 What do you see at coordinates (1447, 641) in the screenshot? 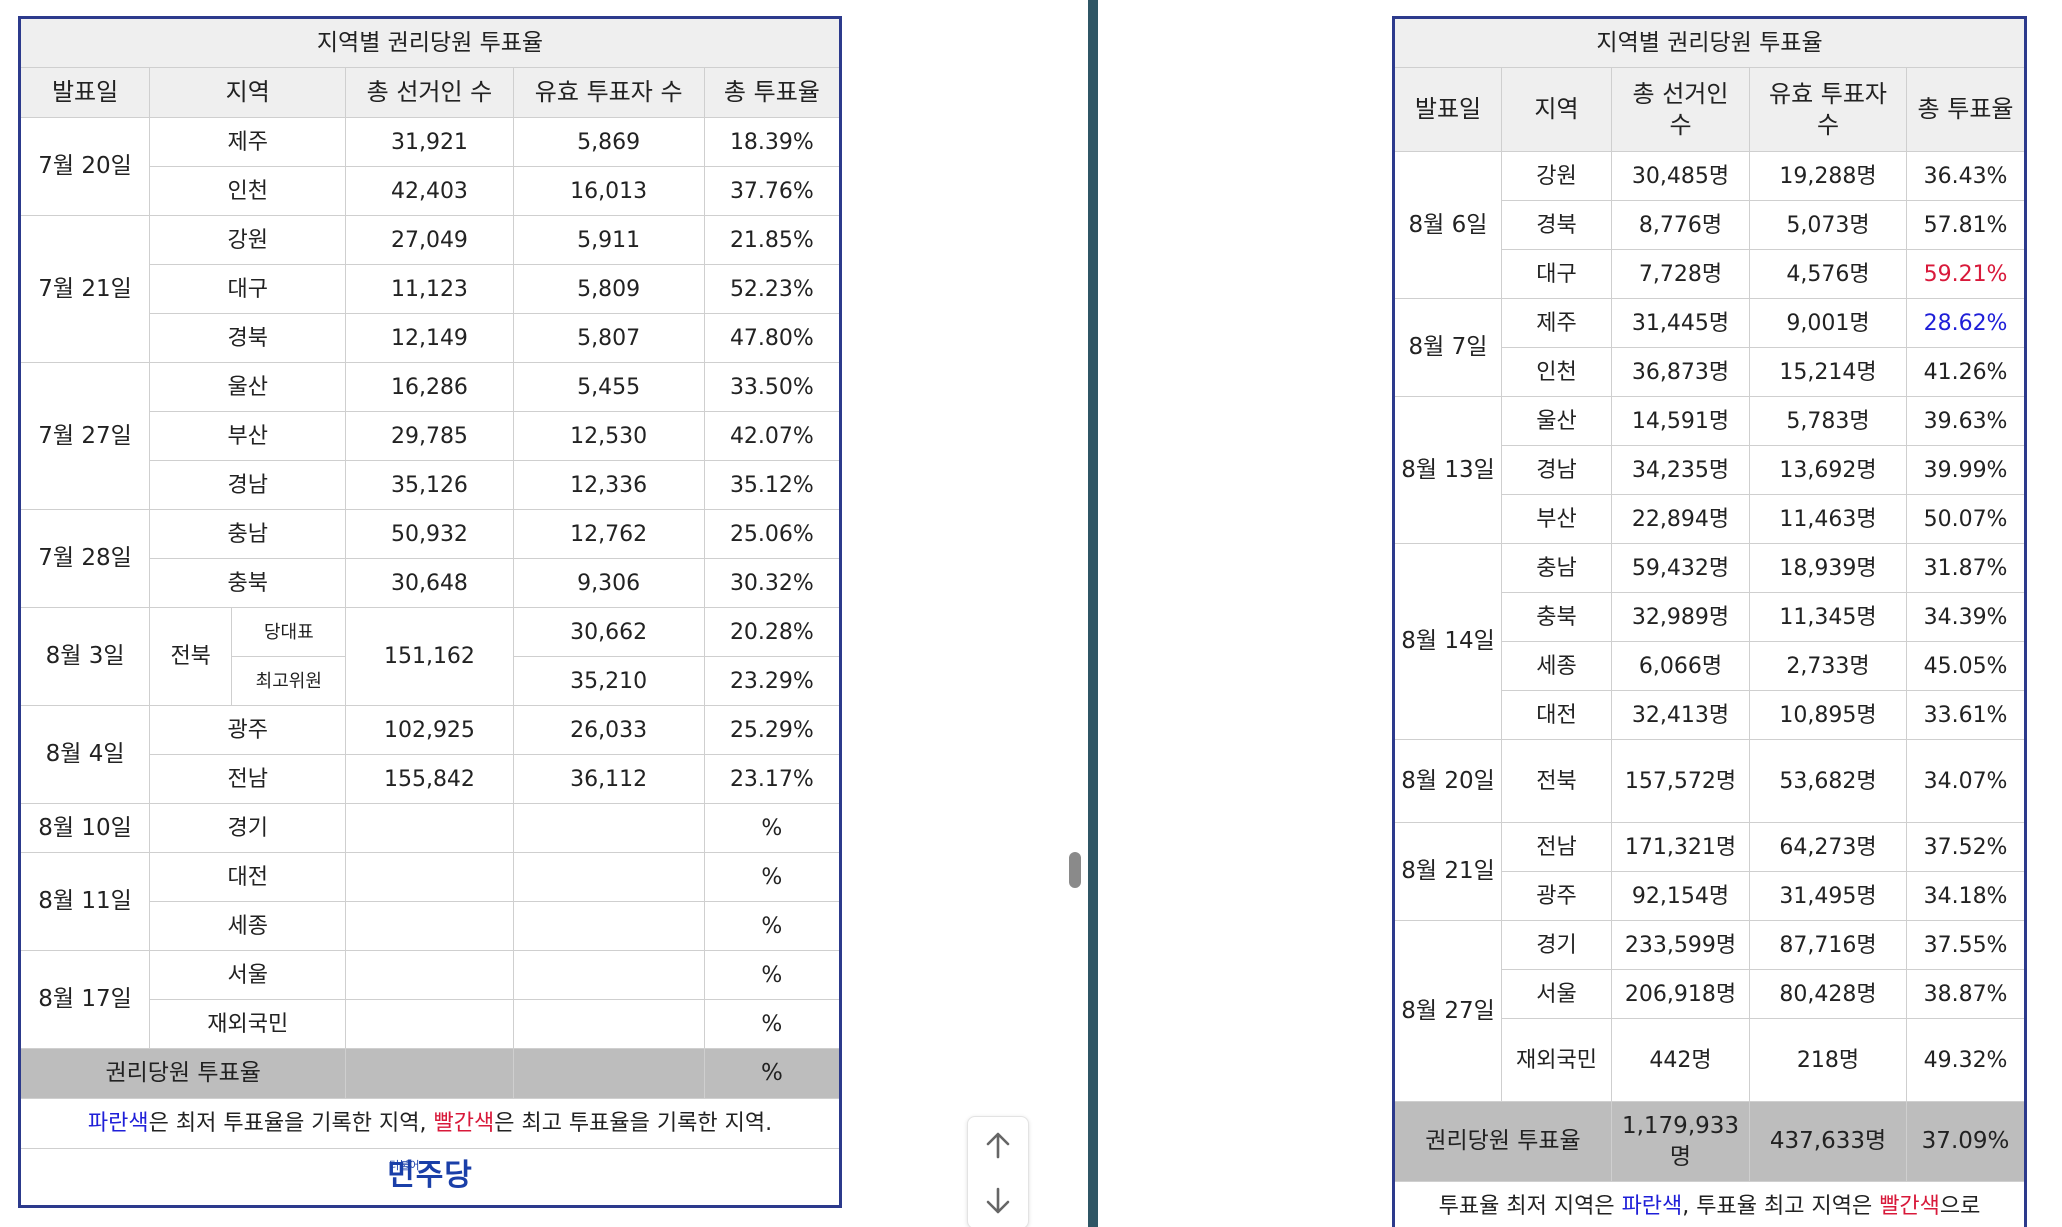
I see `date-cell: 8월 14일` at bounding box center [1447, 641].